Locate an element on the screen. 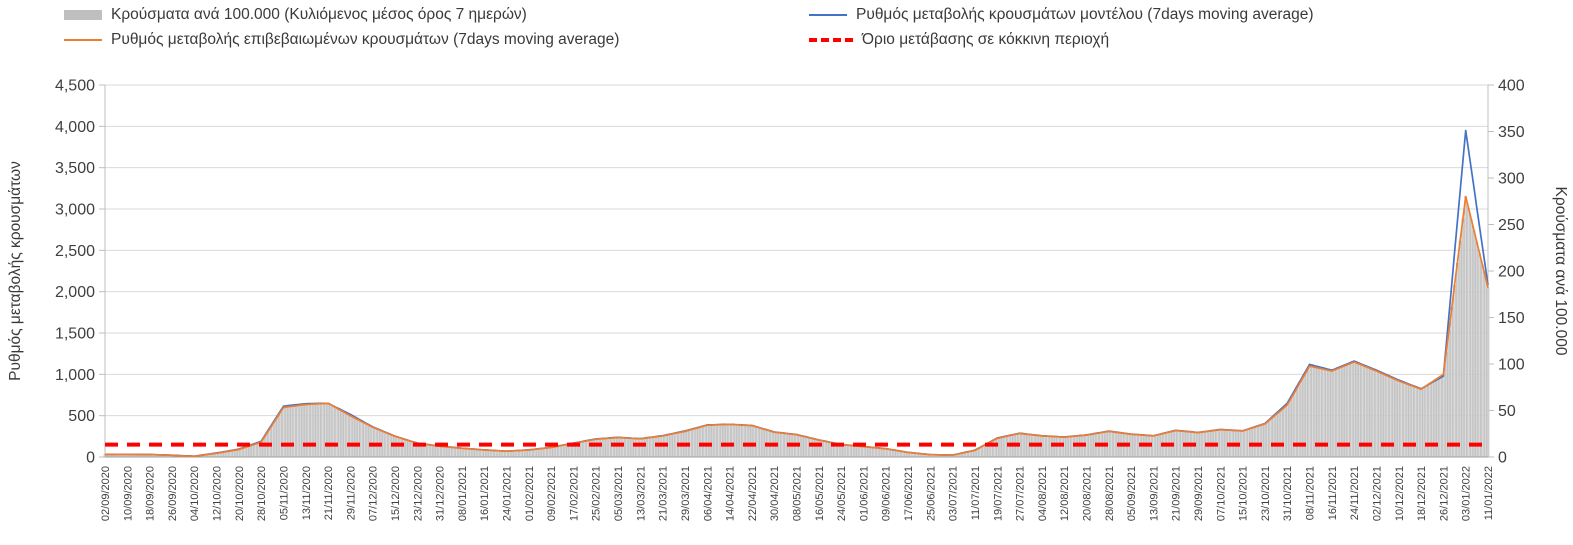 The width and height of the screenshot is (1573, 545). svg-text: 250 is located at coordinates (1511, 225).